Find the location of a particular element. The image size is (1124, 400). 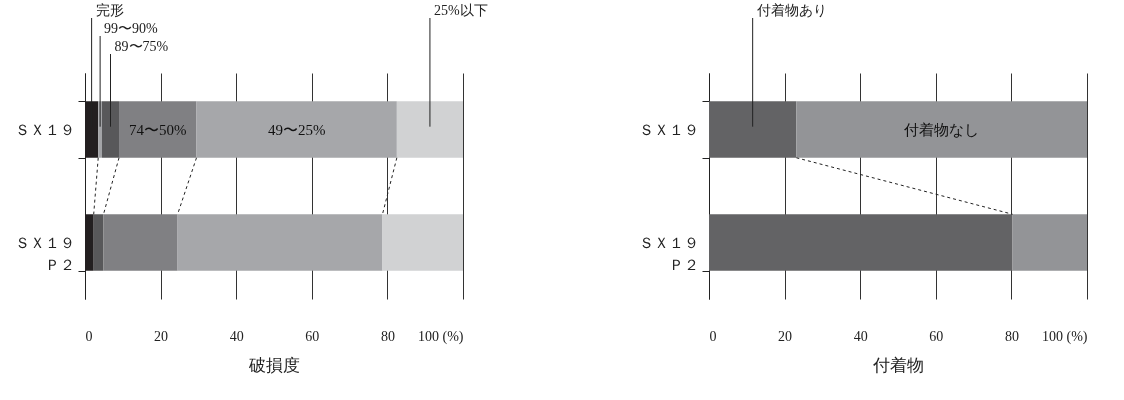

series-label: 49〜25% is located at coordinates (296, 129).